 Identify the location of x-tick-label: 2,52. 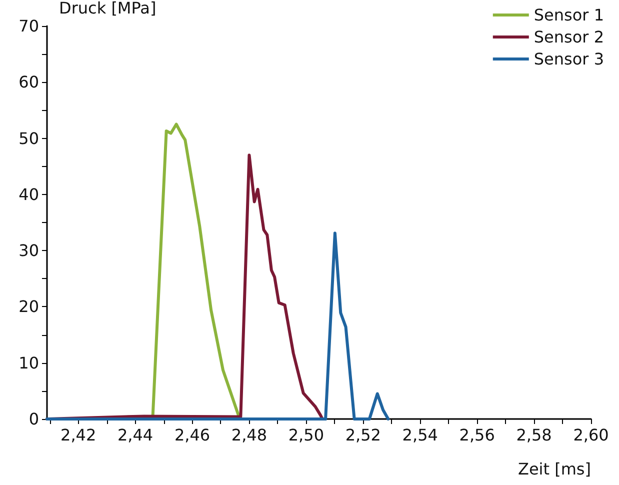
(363, 435).